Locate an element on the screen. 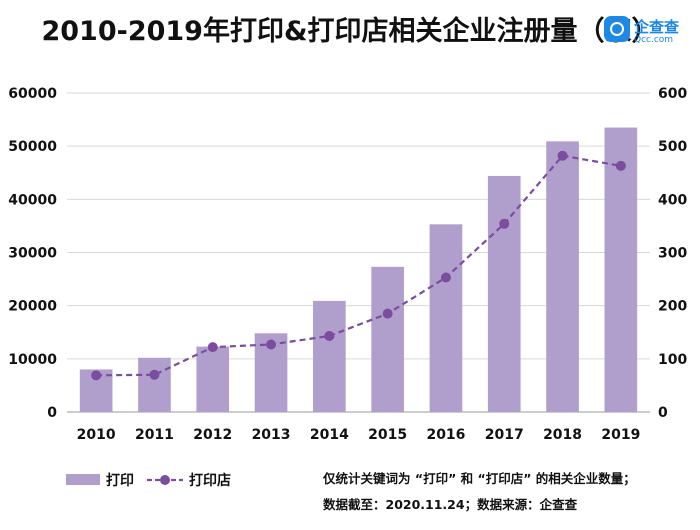  chart-title: 2010-2019年打印&打印店相关企业注册量（家） is located at coordinates (350, 31).